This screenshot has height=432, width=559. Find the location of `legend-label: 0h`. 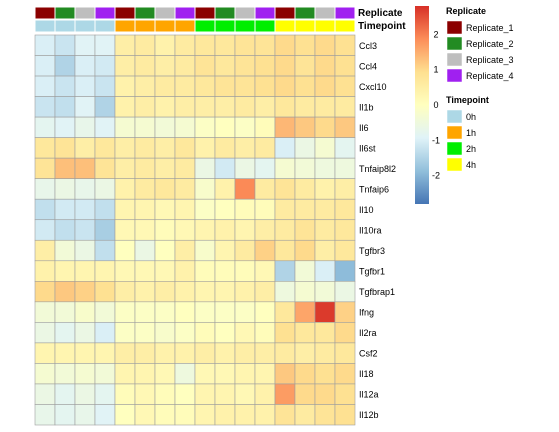

legend-label: 0h is located at coordinates (471, 117).